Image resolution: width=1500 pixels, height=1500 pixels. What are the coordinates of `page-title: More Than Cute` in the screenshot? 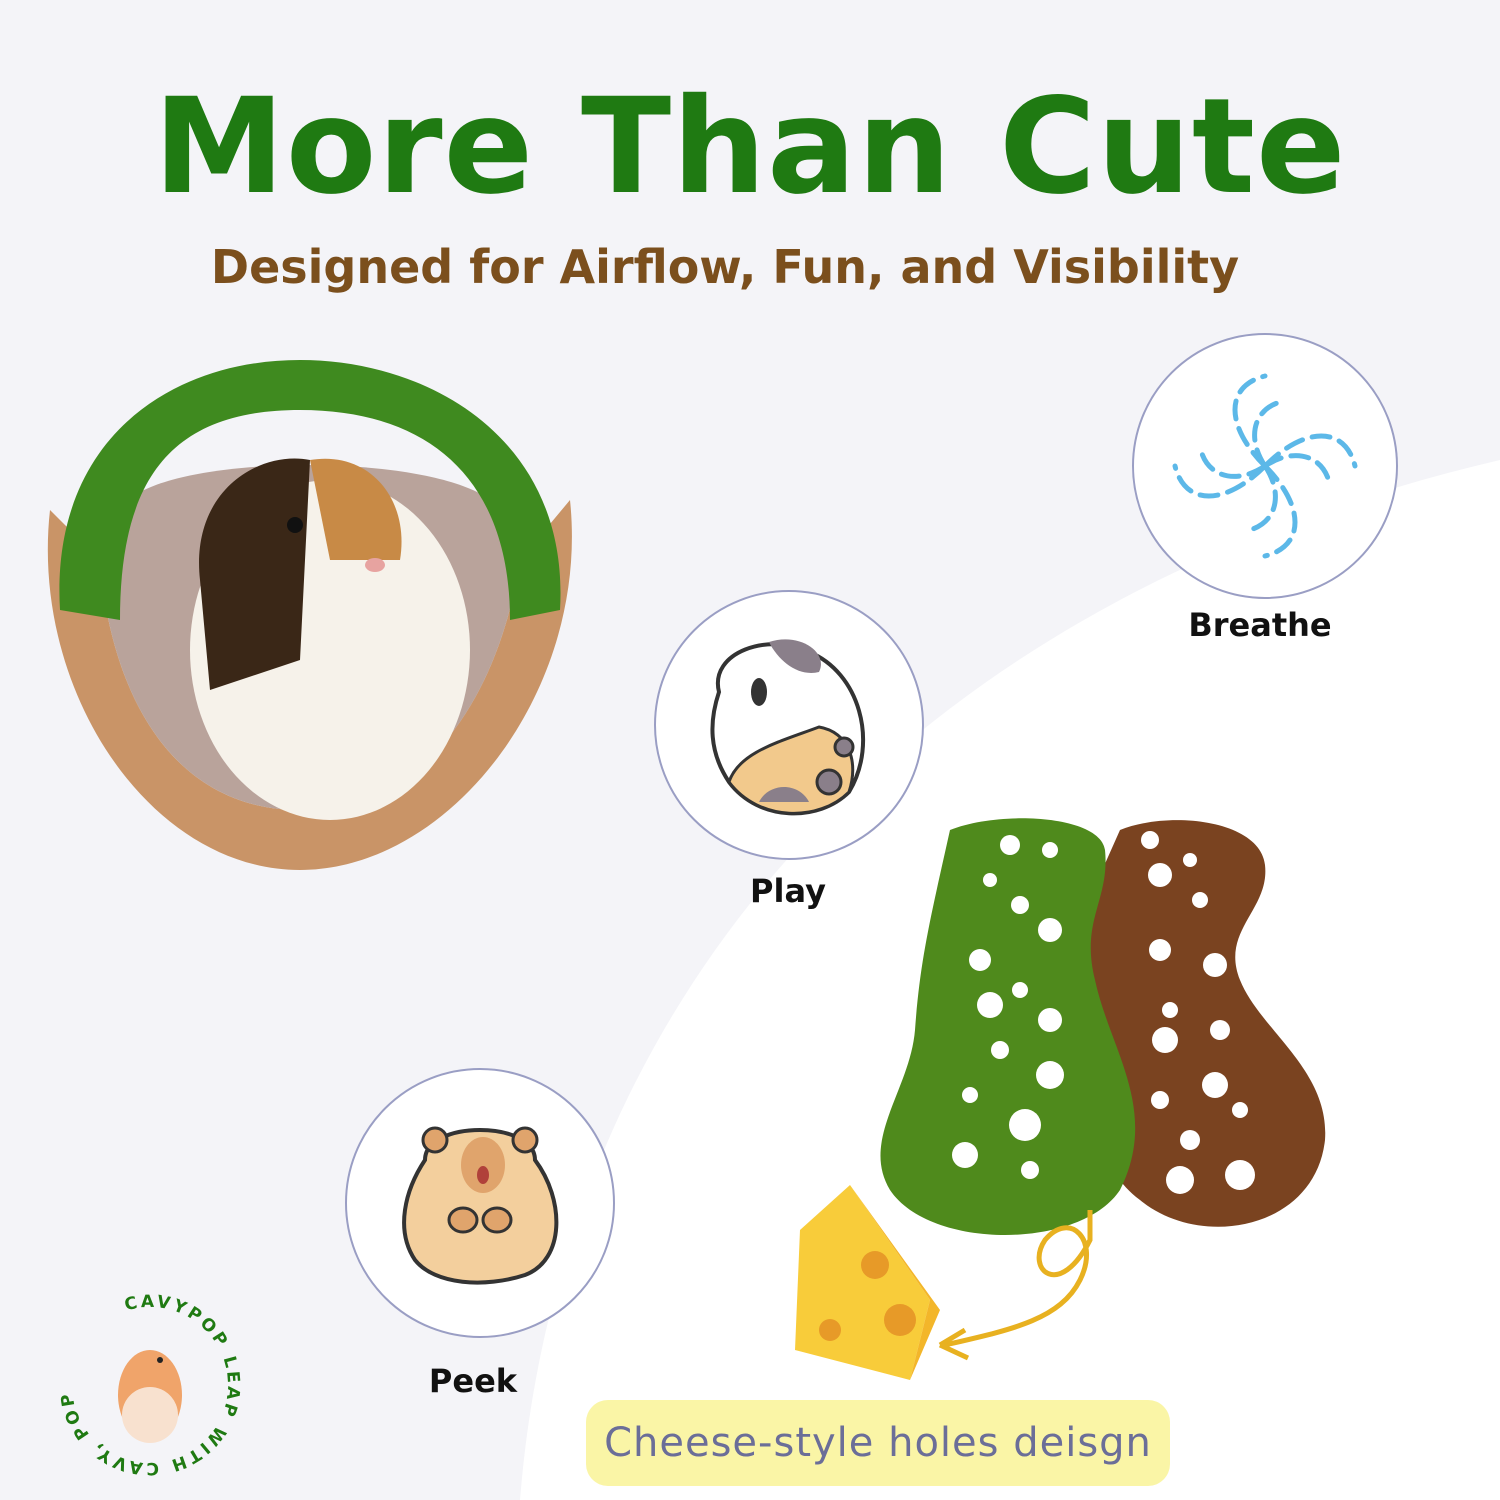 It's located at (750, 147).